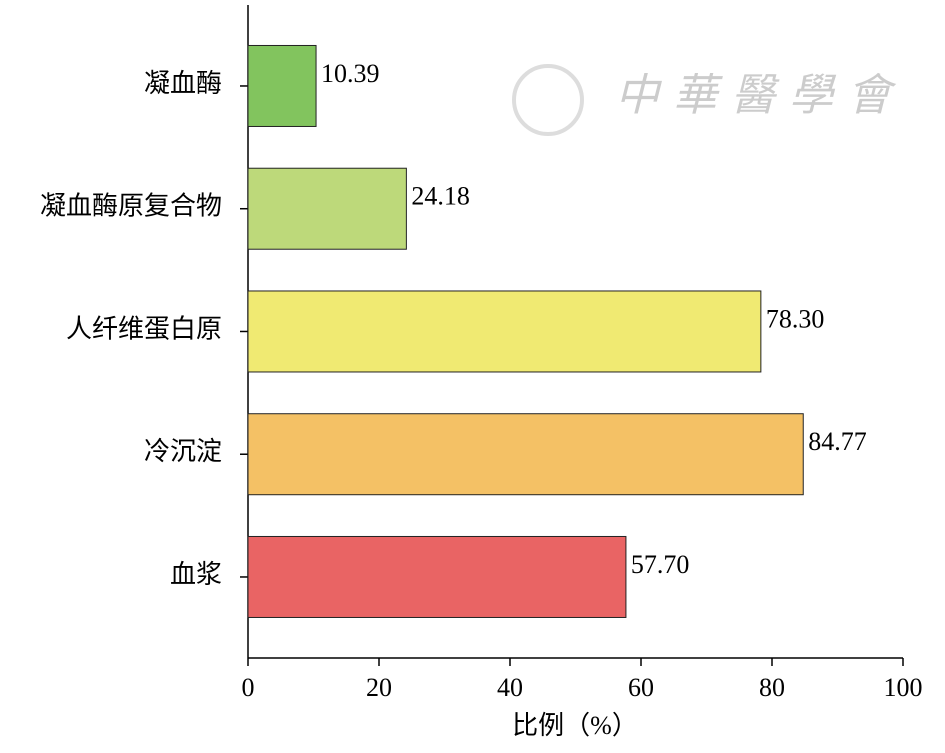 Image resolution: width=945 pixels, height=753 pixels. Describe the element at coordinates (548, 100) in the screenshot. I see `watermark-logo` at that location.